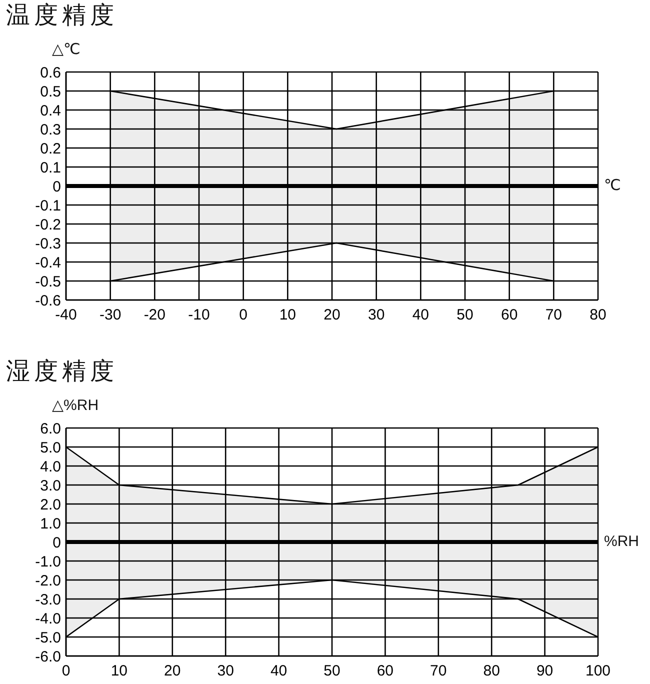 This screenshot has height=684, width=650. What do you see at coordinates (243, 315) in the screenshot?
I see `x-tick-label: 0` at bounding box center [243, 315].